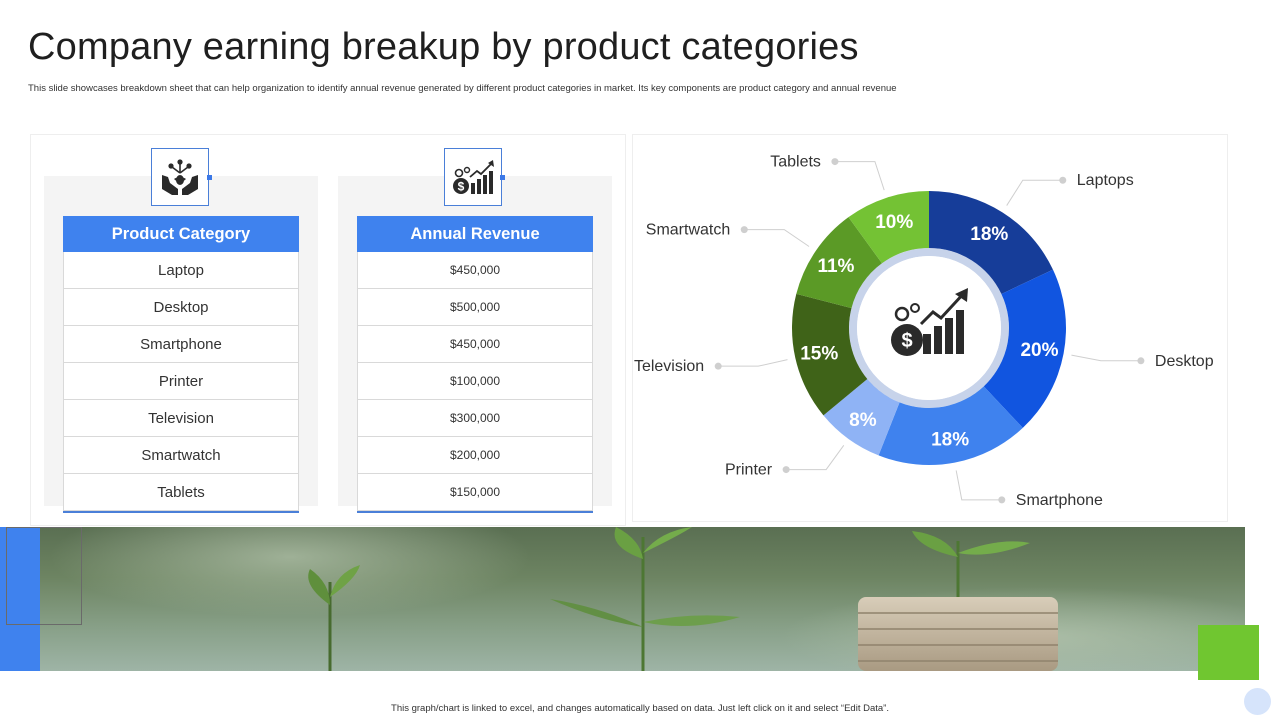 This screenshot has width=1280, height=720. Describe the element at coordinates (181, 234) in the screenshot. I see `product-category-header: Product Category` at that location.